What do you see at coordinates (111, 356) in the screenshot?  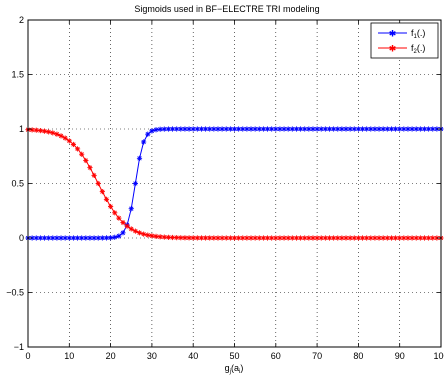 I see `x-tick-label: 20` at bounding box center [111, 356].